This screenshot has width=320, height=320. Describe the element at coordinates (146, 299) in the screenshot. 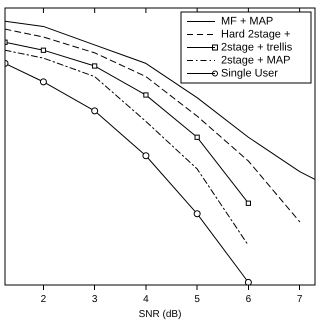

I see `x-tick-label: 4` at that location.